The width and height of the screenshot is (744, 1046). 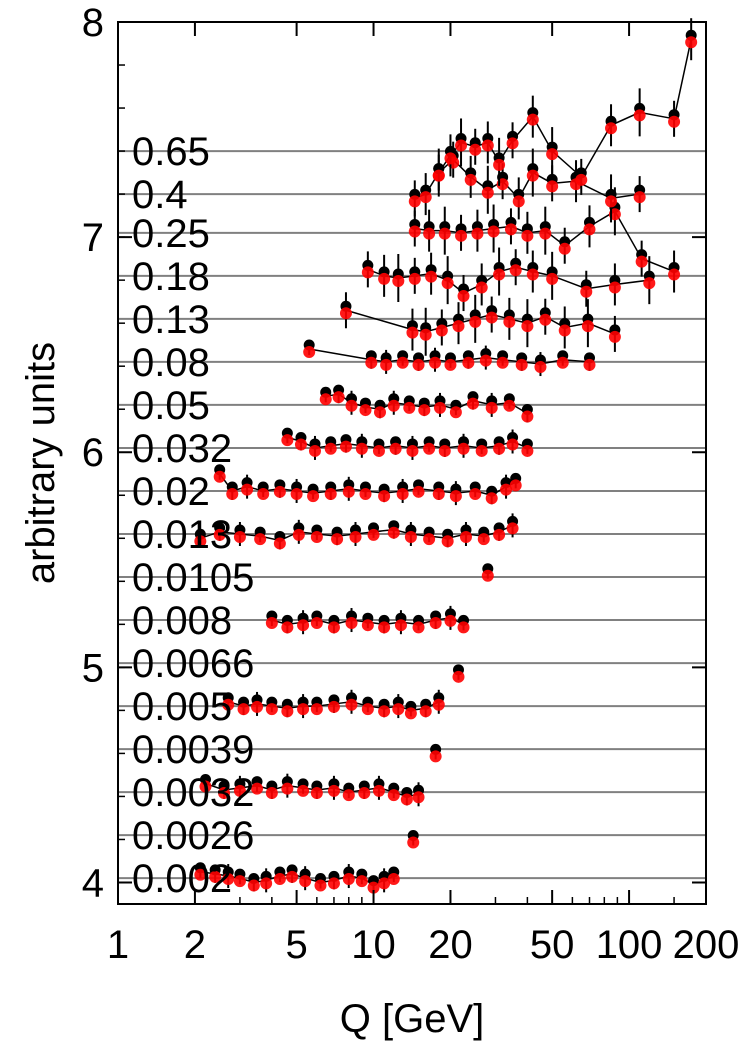 I want to click on x-tick-label: 1, so click(x=118, y=945).